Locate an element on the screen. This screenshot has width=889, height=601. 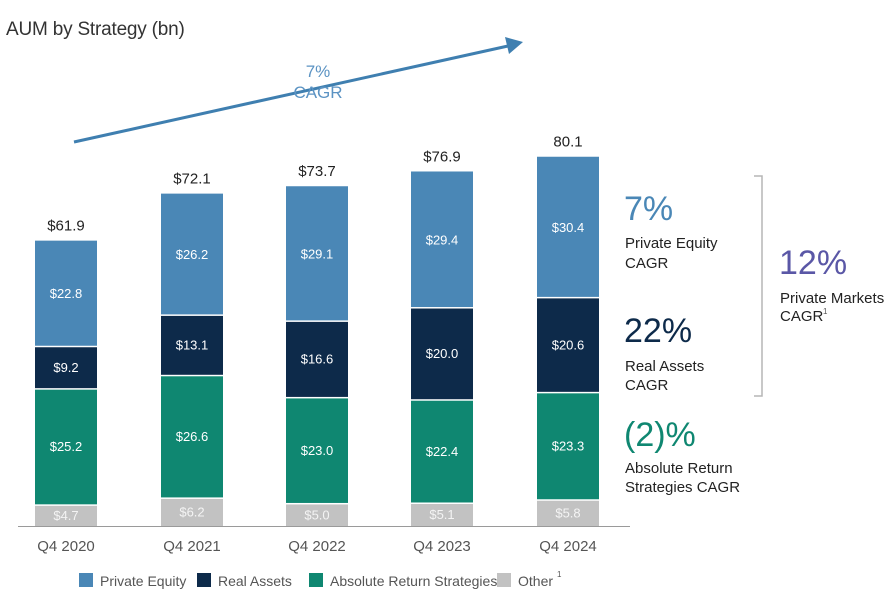
bar-label-other-2: $6.2 is located at coordinates (191, 512).